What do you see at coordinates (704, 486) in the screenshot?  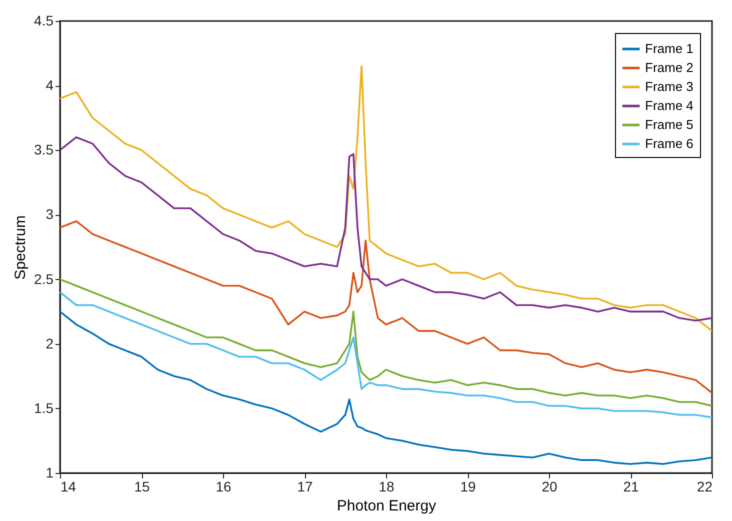 I see `x-tick-label: 22` at bounding box center [704, 486].